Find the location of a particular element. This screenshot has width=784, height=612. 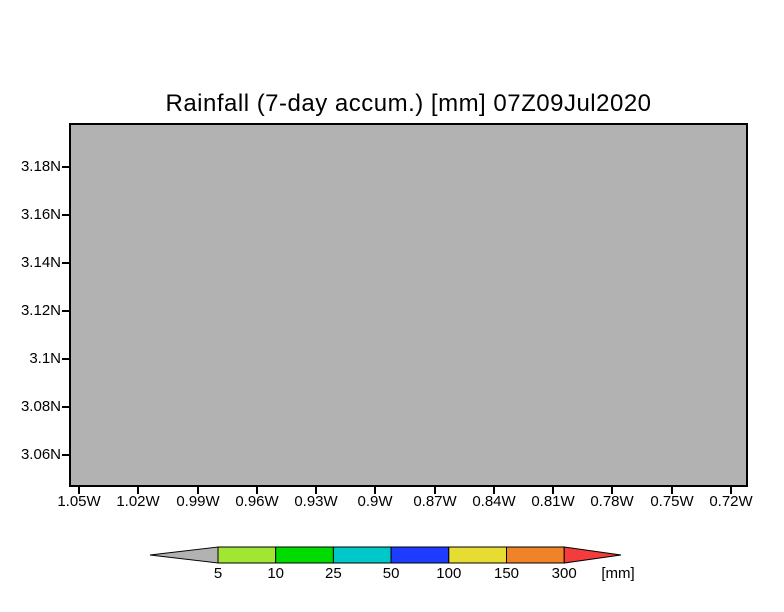

colorbar: 5 10 25 50 100 150 300 [mm] is located at coordinates (392, 564).